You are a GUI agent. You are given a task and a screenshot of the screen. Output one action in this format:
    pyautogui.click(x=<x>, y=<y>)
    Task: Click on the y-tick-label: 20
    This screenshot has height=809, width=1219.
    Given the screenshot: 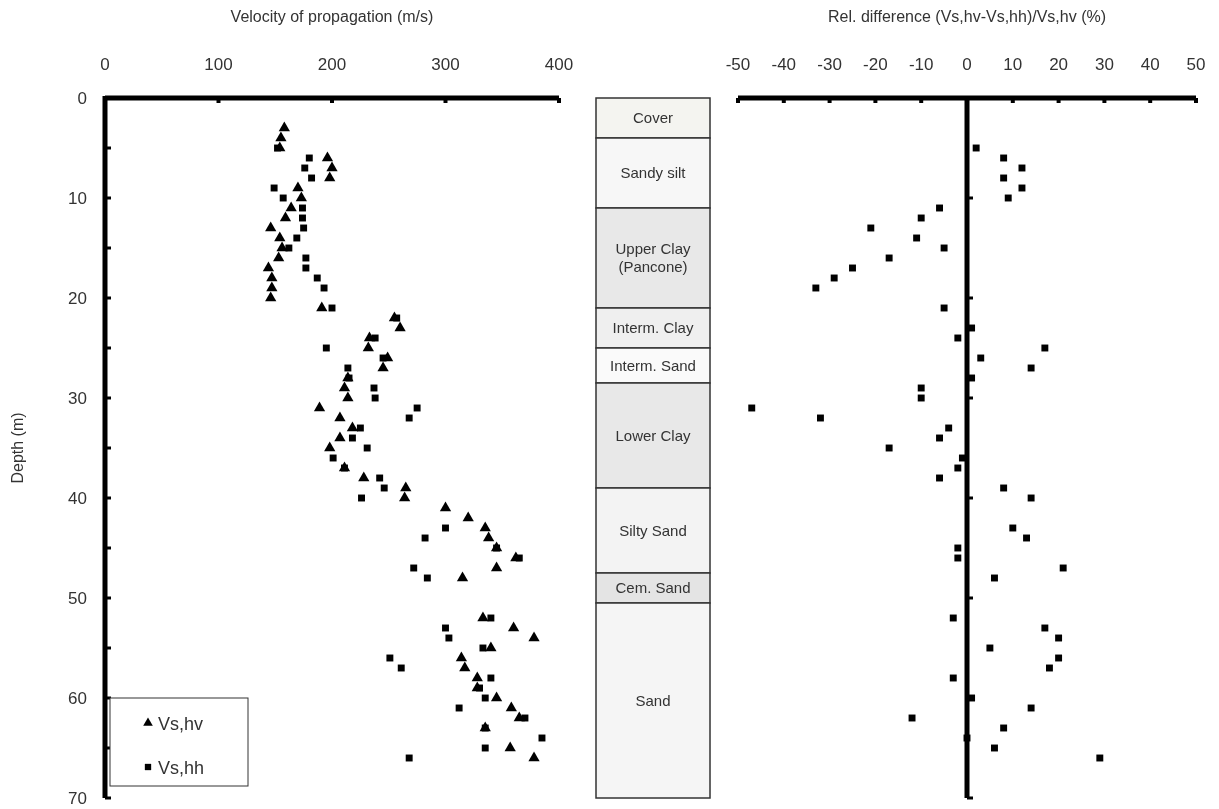 What is the action you would take?
    pyautogui.click(x=77, y=298)
    